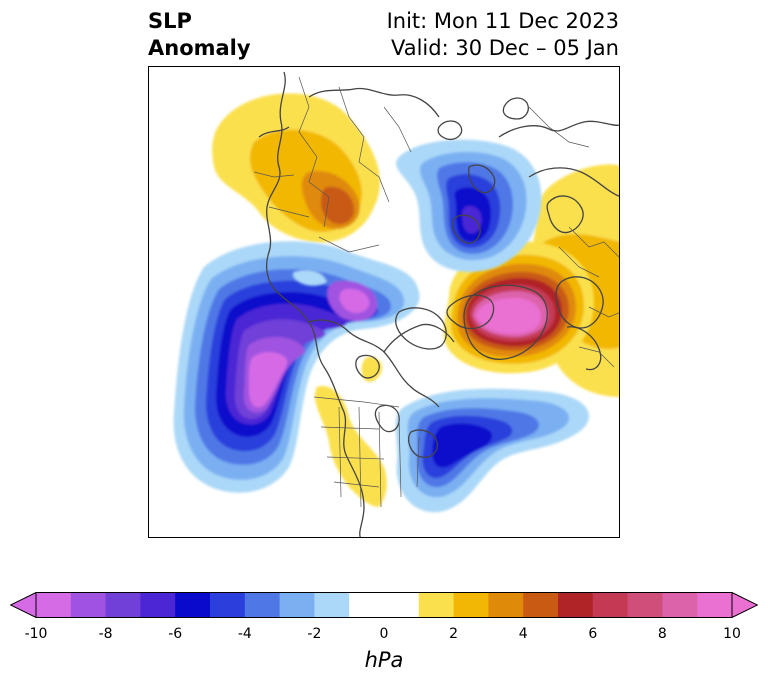  What do you see at coordinates (309, 278) in the screenshot?
I see `nw-atlantic-low-extension` at bounding box center [309, 278].